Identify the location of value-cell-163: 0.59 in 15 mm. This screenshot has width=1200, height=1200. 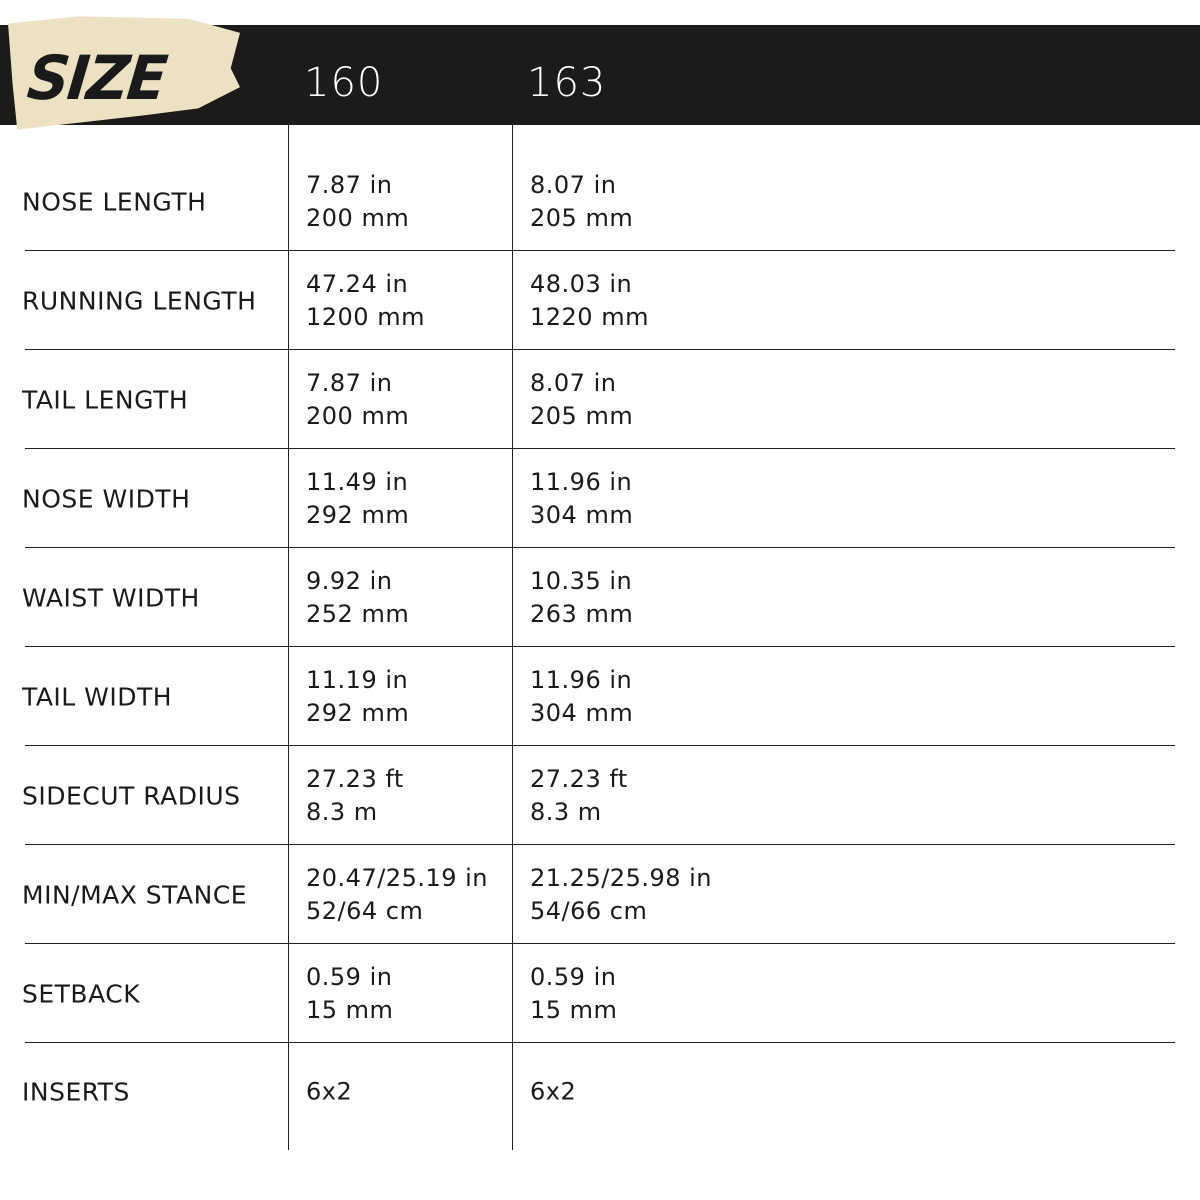
(573, 994).